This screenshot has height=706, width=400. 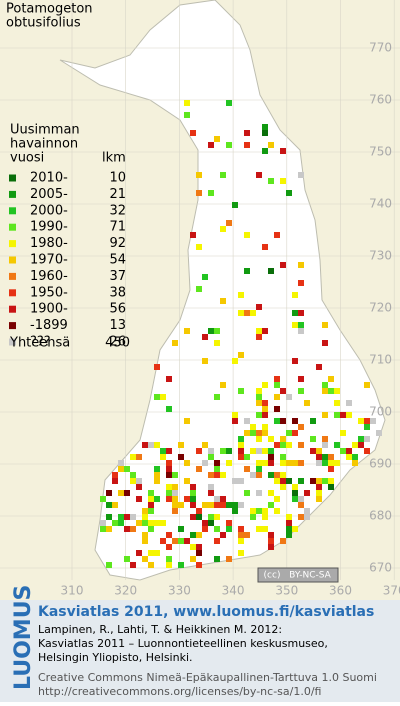 What do you see at coordinates (72, 591) in the screenshot?
I see `x-label: 310` at bounding box center [72, 591].